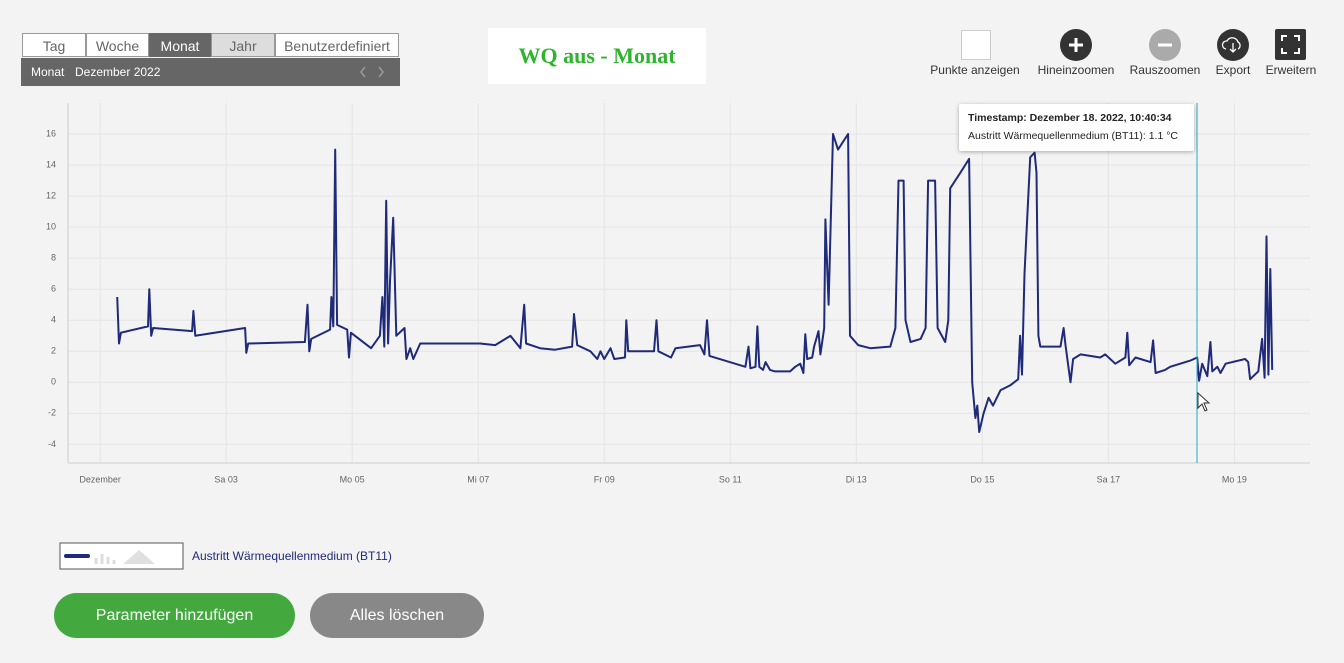  What do you see at coordinates (180, 45) in the screenshot?
I see `tab-active: Monat` at bounding box center [180, 45].